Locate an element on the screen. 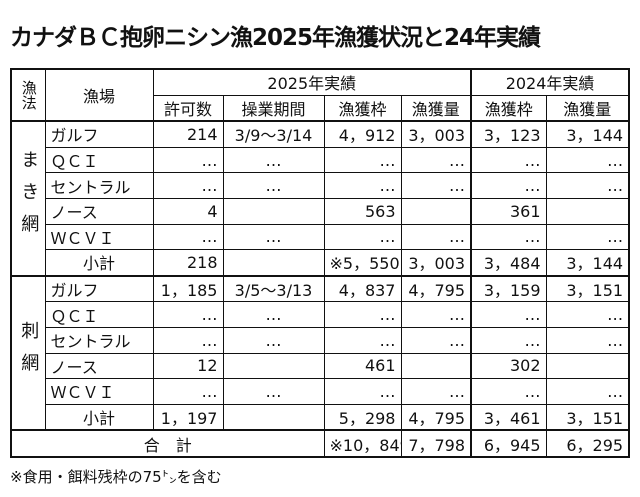  table-cell: 218 is located at coordinates (188, 263).